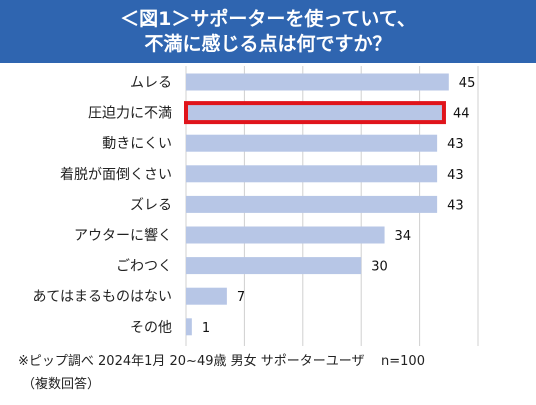 The image size is (536, 405). What do you see at coordinates (102, 297) in the screenshot?
I see `category-label: あてはまるものはない` at bounding box center [102, 297].